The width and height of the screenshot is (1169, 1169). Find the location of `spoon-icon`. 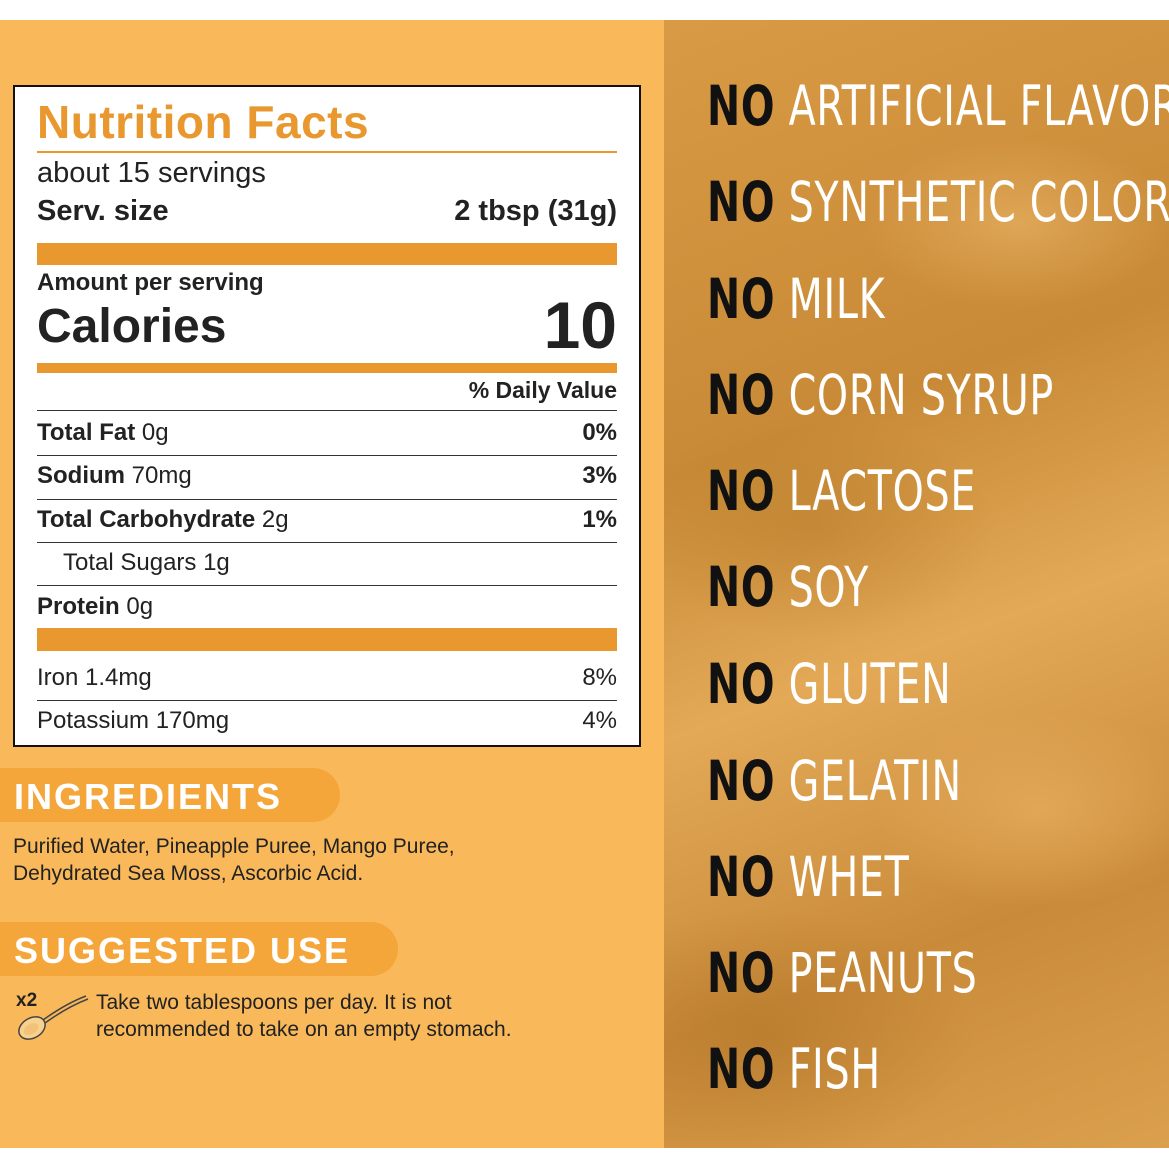

spoon-icon is located at coordinates (53, 1017).